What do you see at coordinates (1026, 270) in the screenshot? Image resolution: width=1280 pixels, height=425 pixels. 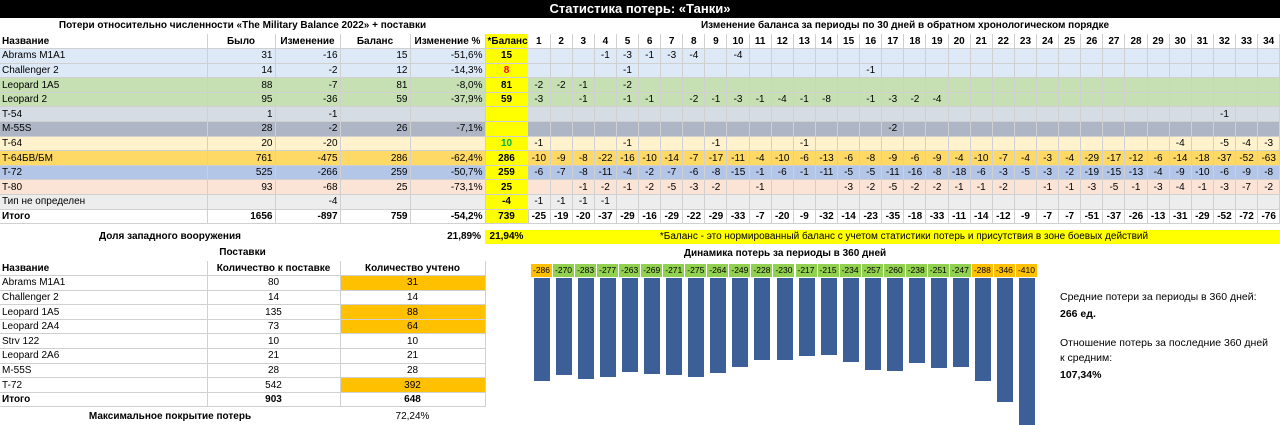 I see `bar-label: -410` at bounding box center [1026, 270].